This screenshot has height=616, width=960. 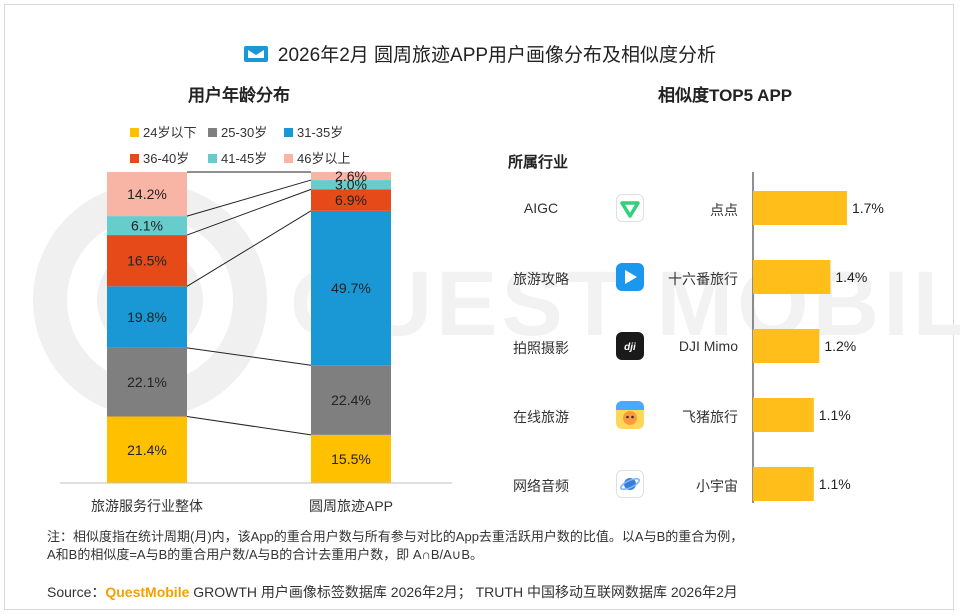 I want to click on app-name-fliggy: 飞猪旅行, so click(x=710, y=417).